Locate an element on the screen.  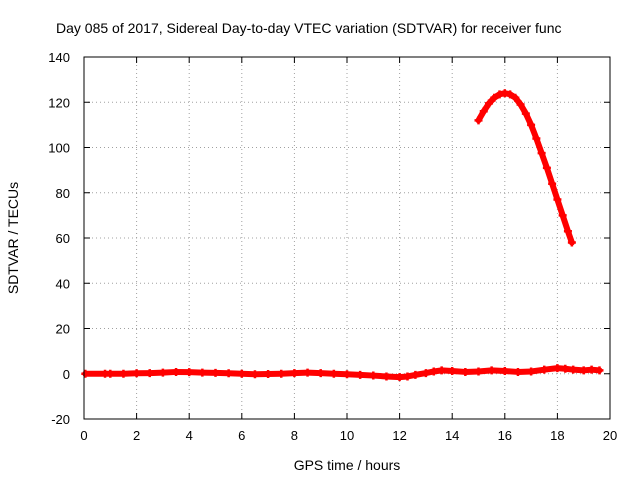
data-point-baseline is located at coordinates (599, 370).